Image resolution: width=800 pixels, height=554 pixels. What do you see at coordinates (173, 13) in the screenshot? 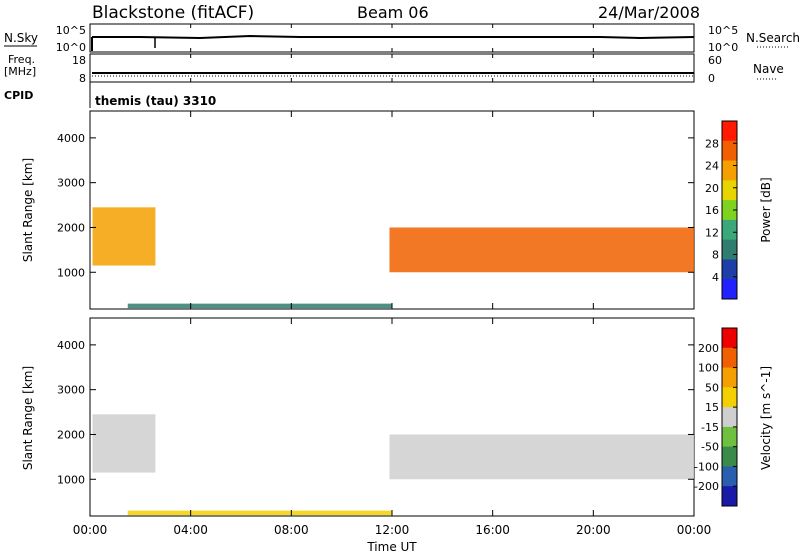
I see `station-title: Blackstone (fitACF)` at bounding box center [173, 13].